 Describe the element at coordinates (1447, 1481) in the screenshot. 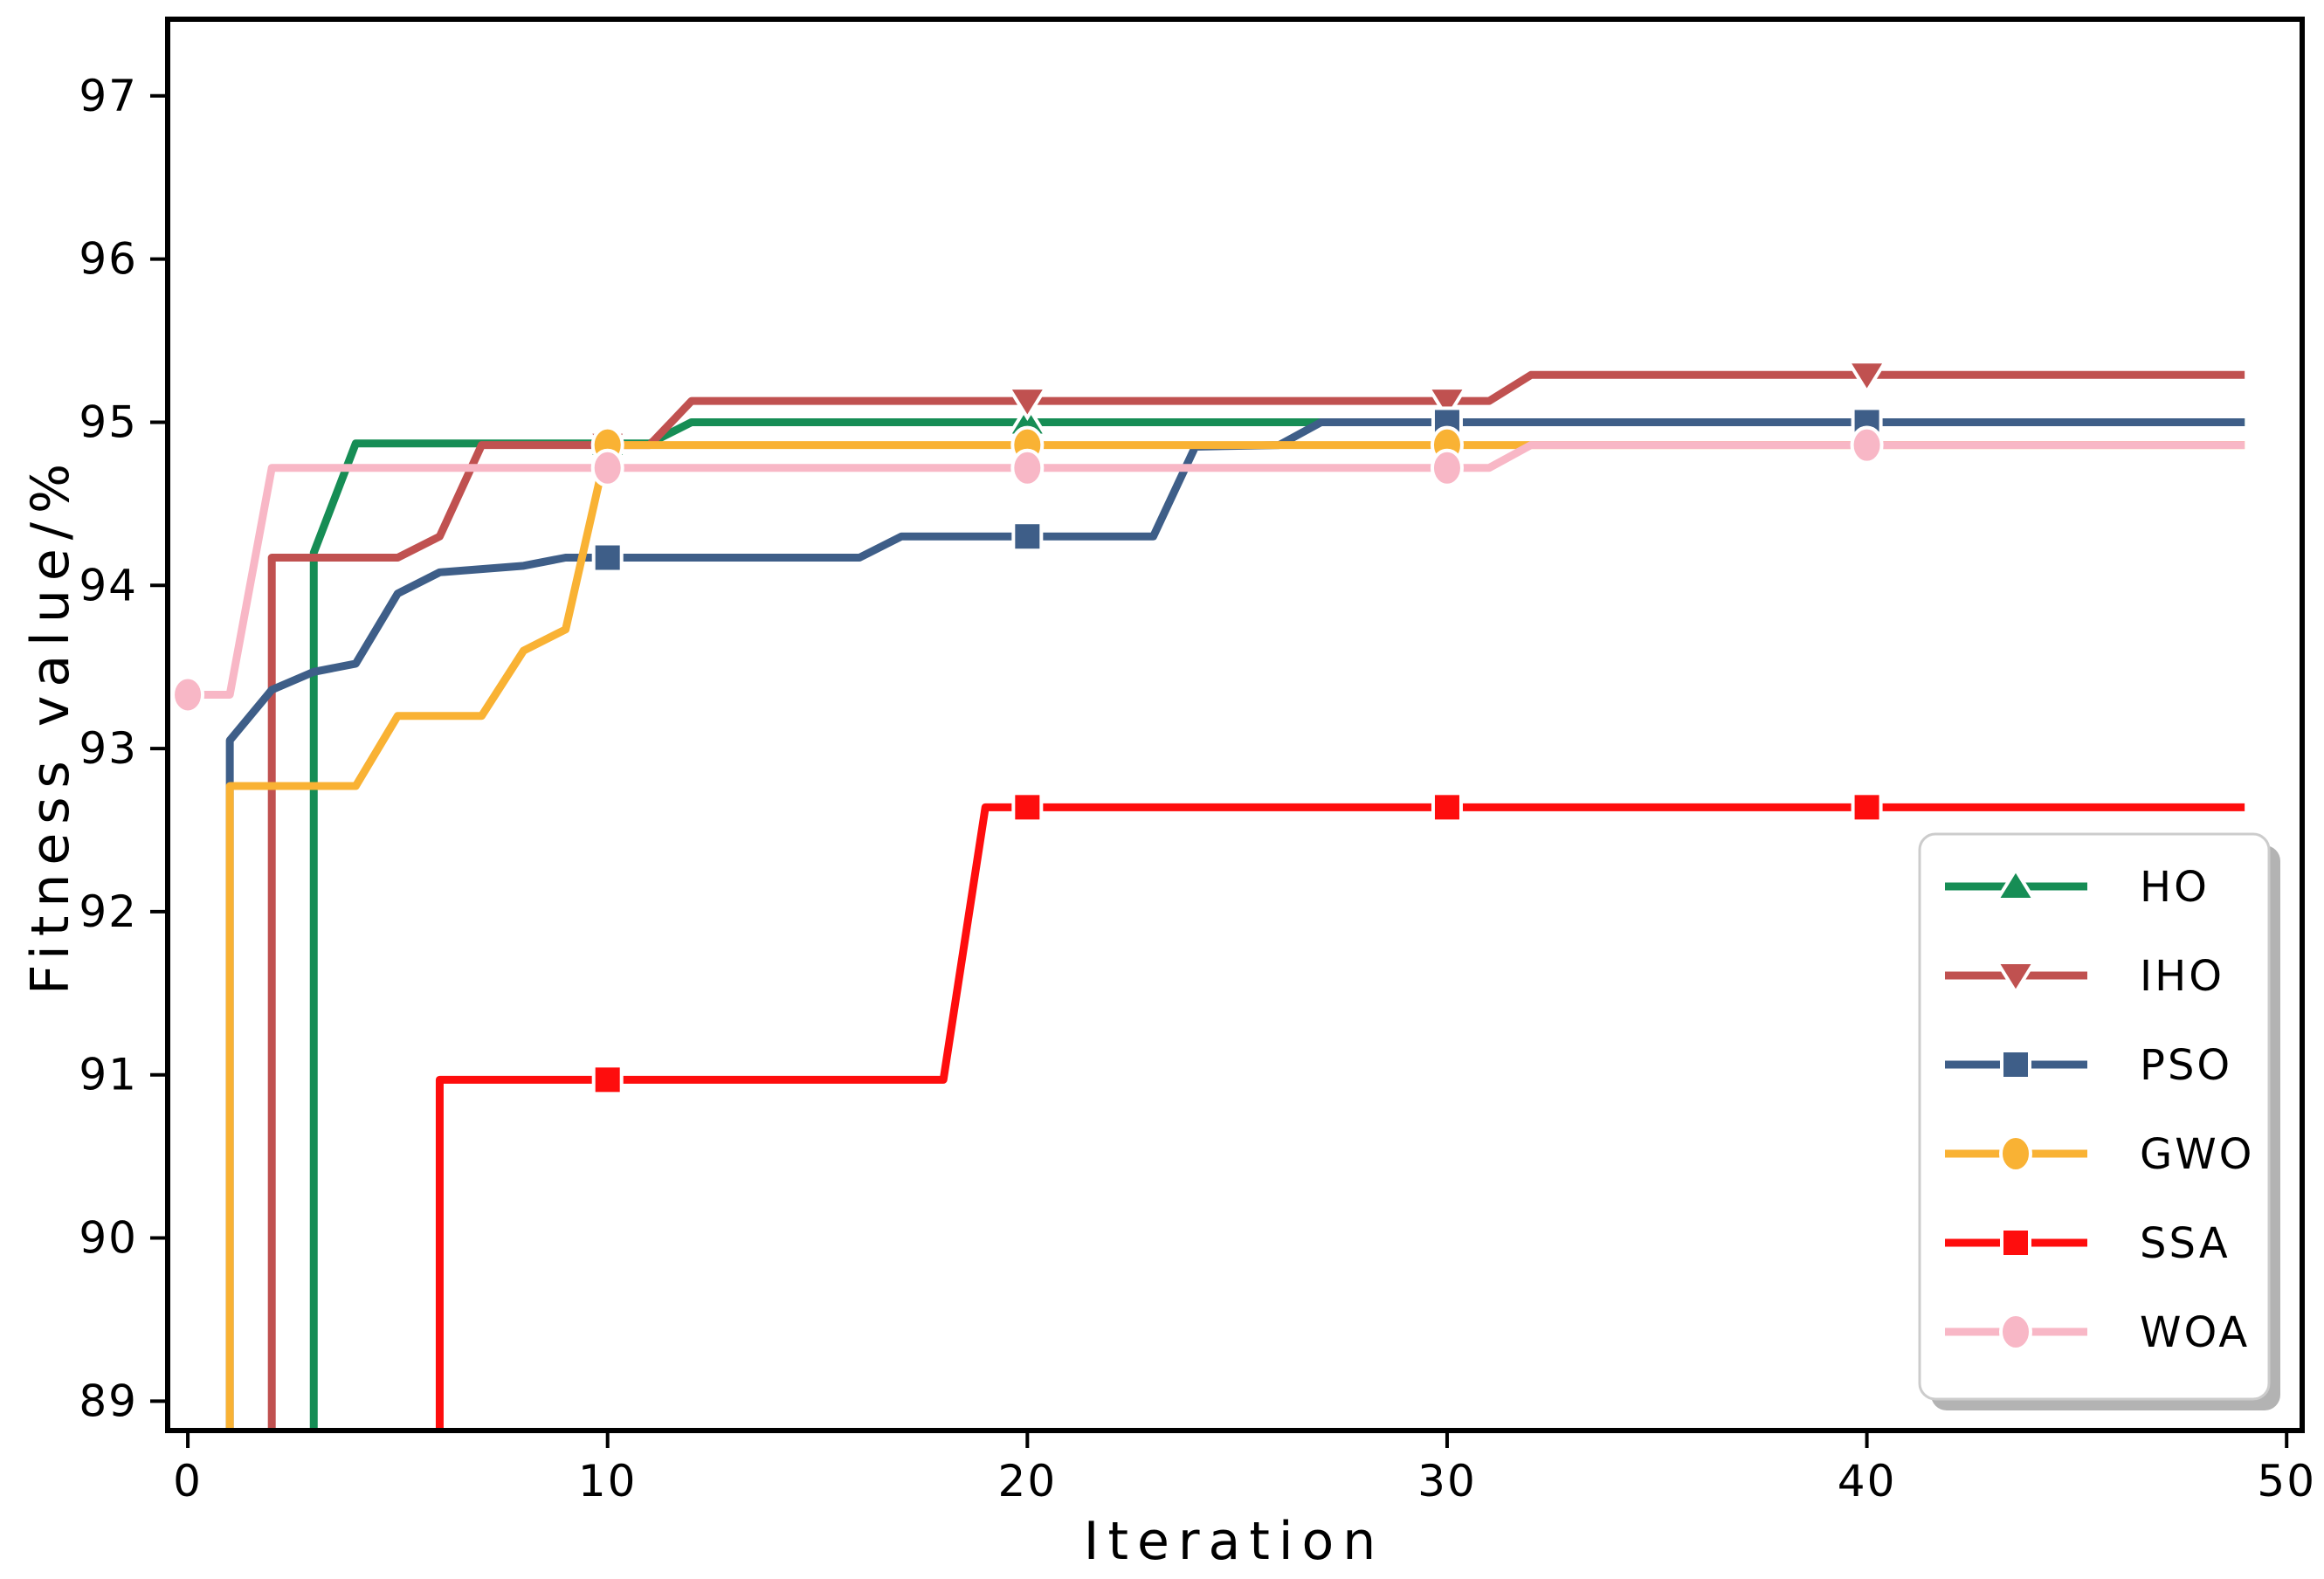

I see `x-tick-label: 30` at that location.